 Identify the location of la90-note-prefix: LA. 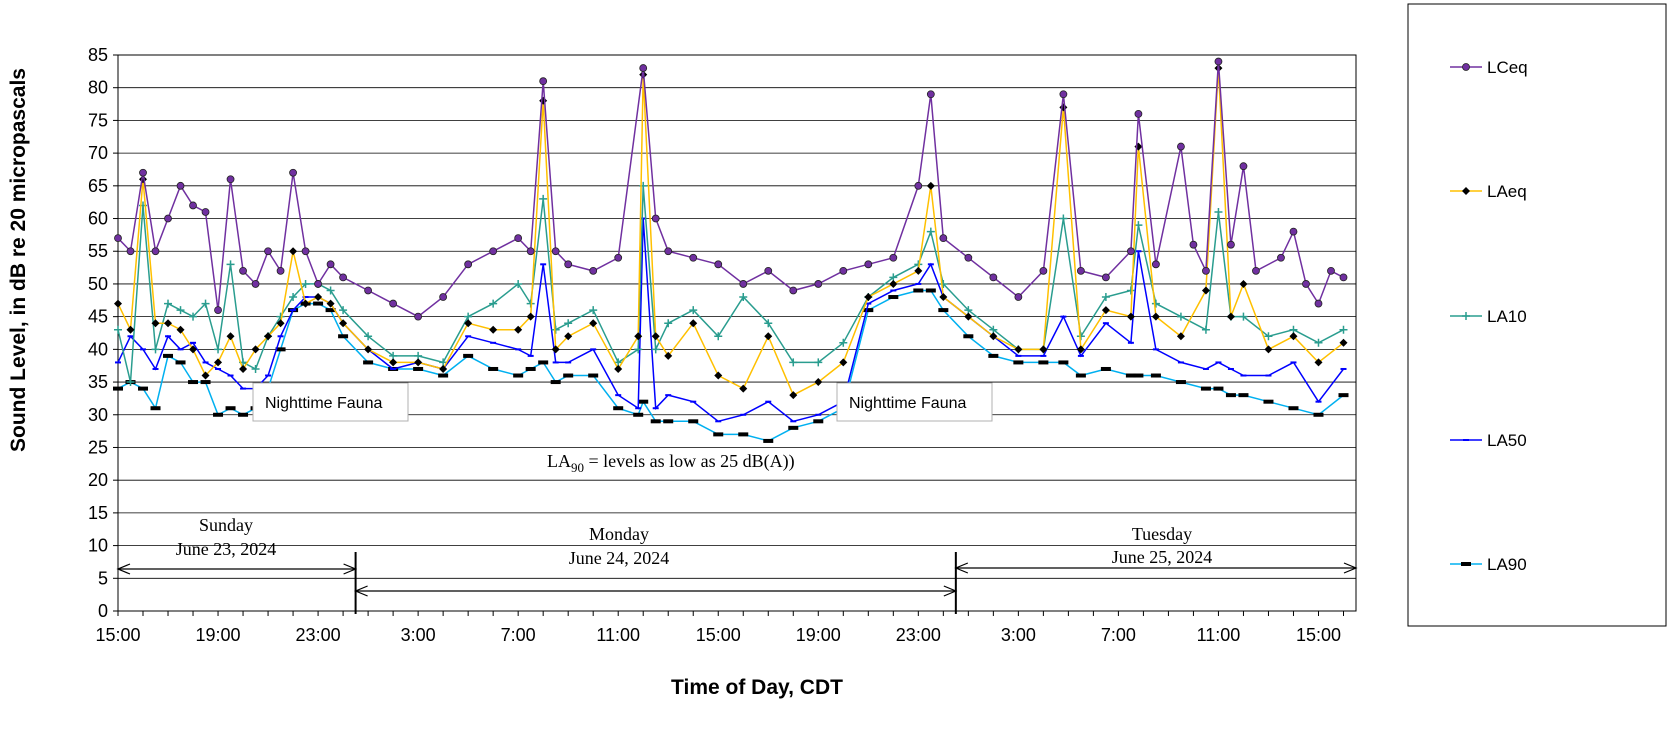
(559, 461).